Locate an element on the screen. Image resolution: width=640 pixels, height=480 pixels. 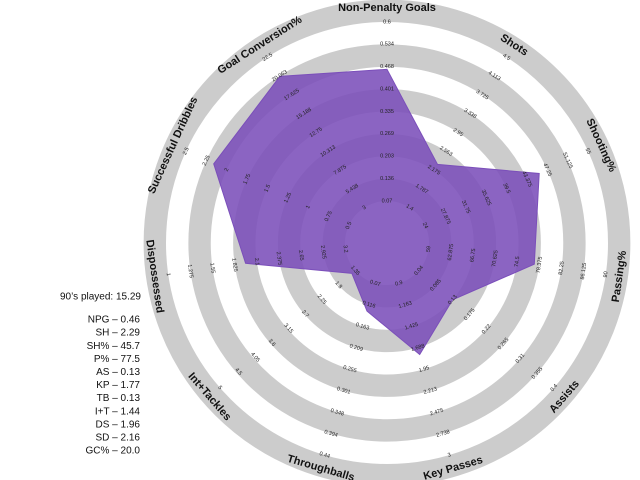
tick-label: 1.688 is located at coordinates (417, 348).